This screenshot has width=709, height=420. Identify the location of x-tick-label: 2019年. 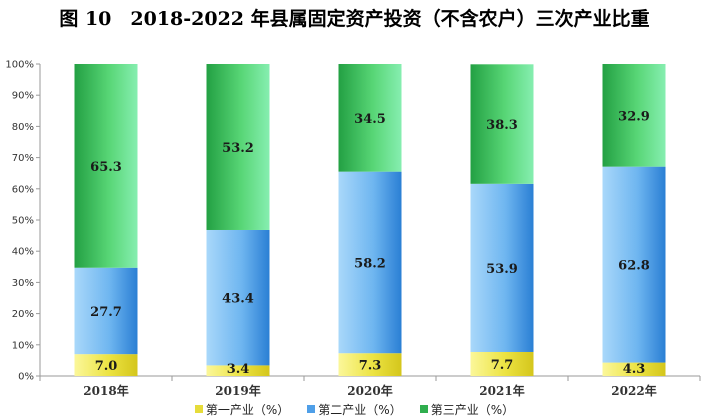
(237, 390).